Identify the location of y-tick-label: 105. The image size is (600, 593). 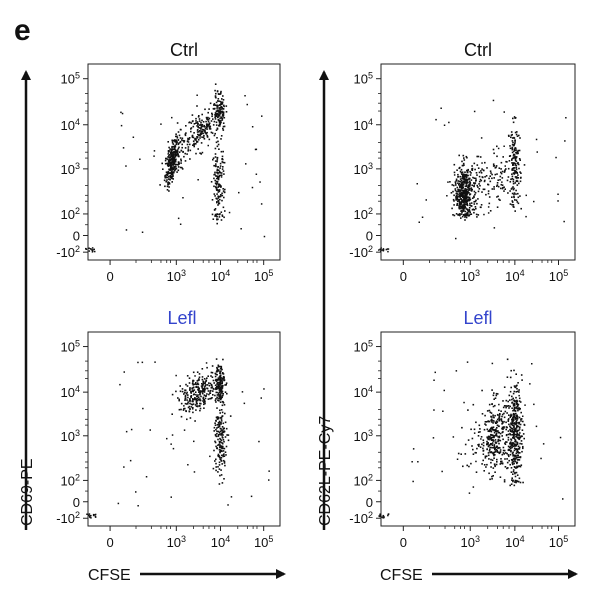
(363, 347).